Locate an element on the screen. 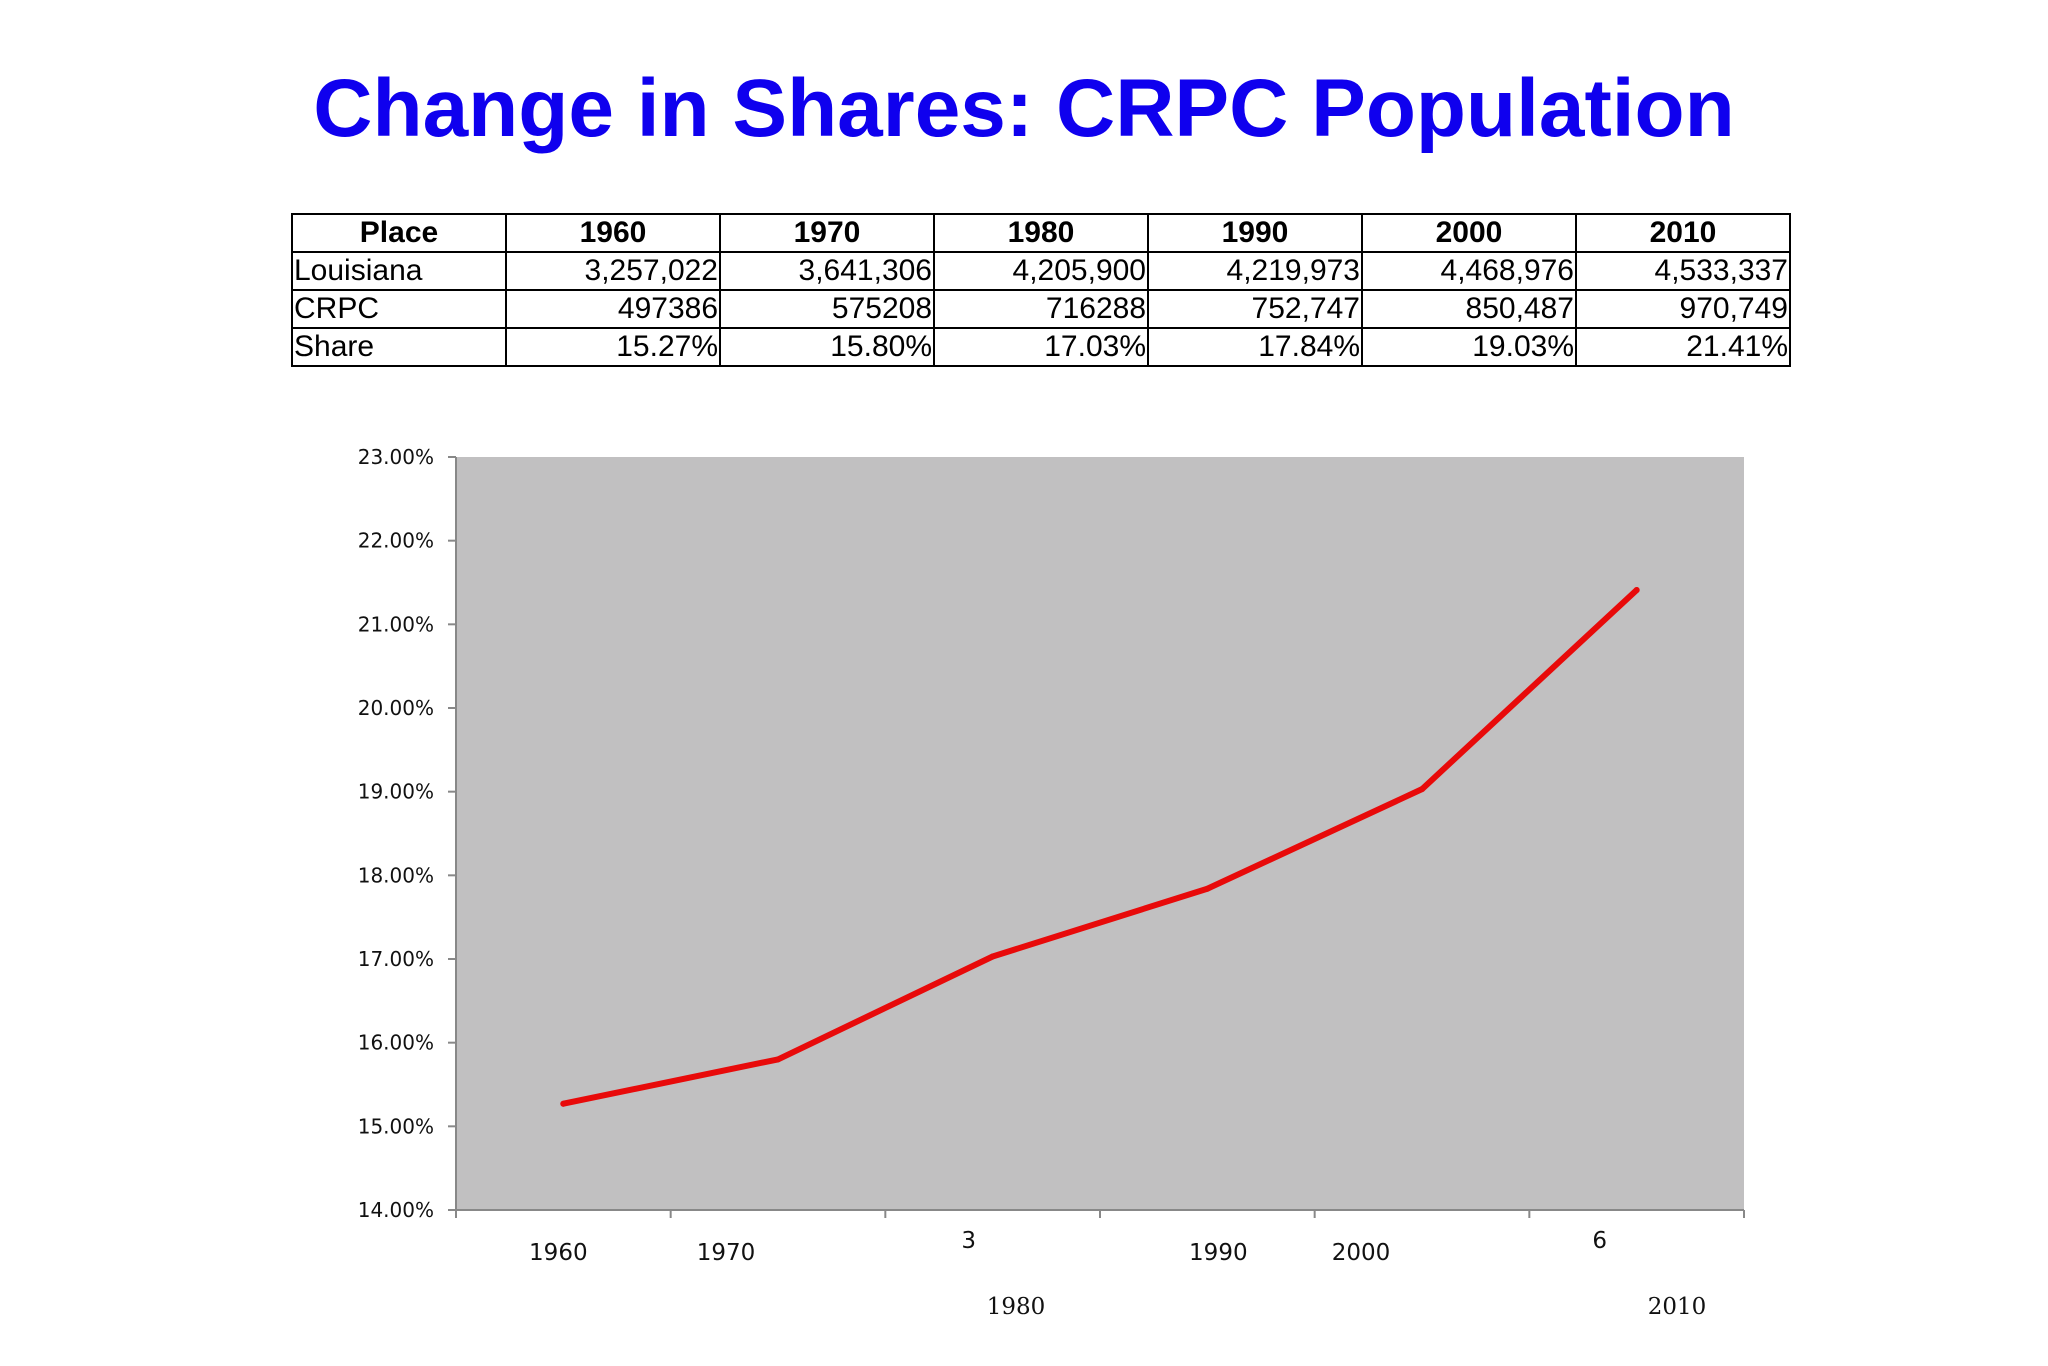  table-cell: 4,219,973 is located at coordinates (1255, 271).